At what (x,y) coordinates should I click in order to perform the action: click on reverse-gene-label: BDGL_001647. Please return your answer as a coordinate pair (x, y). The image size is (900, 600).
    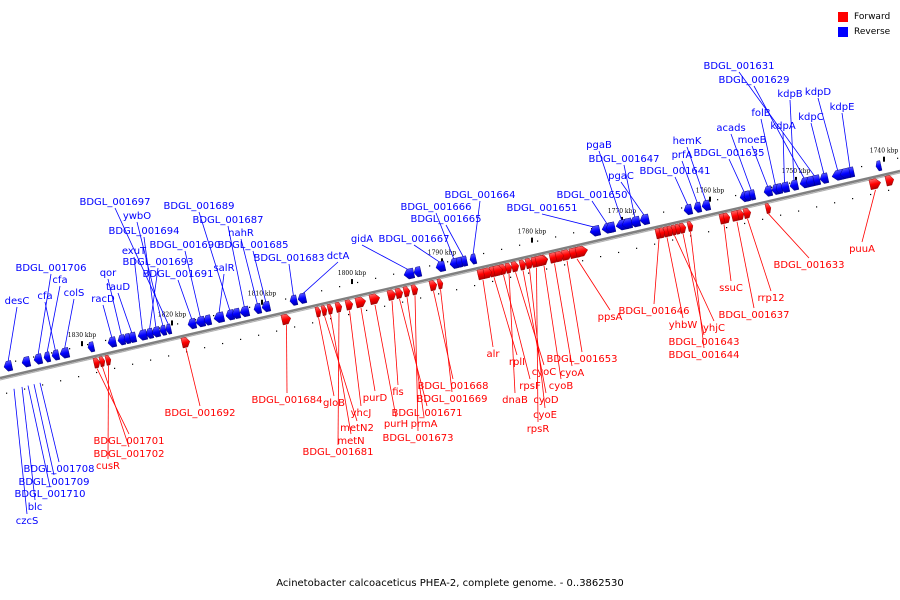
    Looking at the image, I should click on (623, 159).